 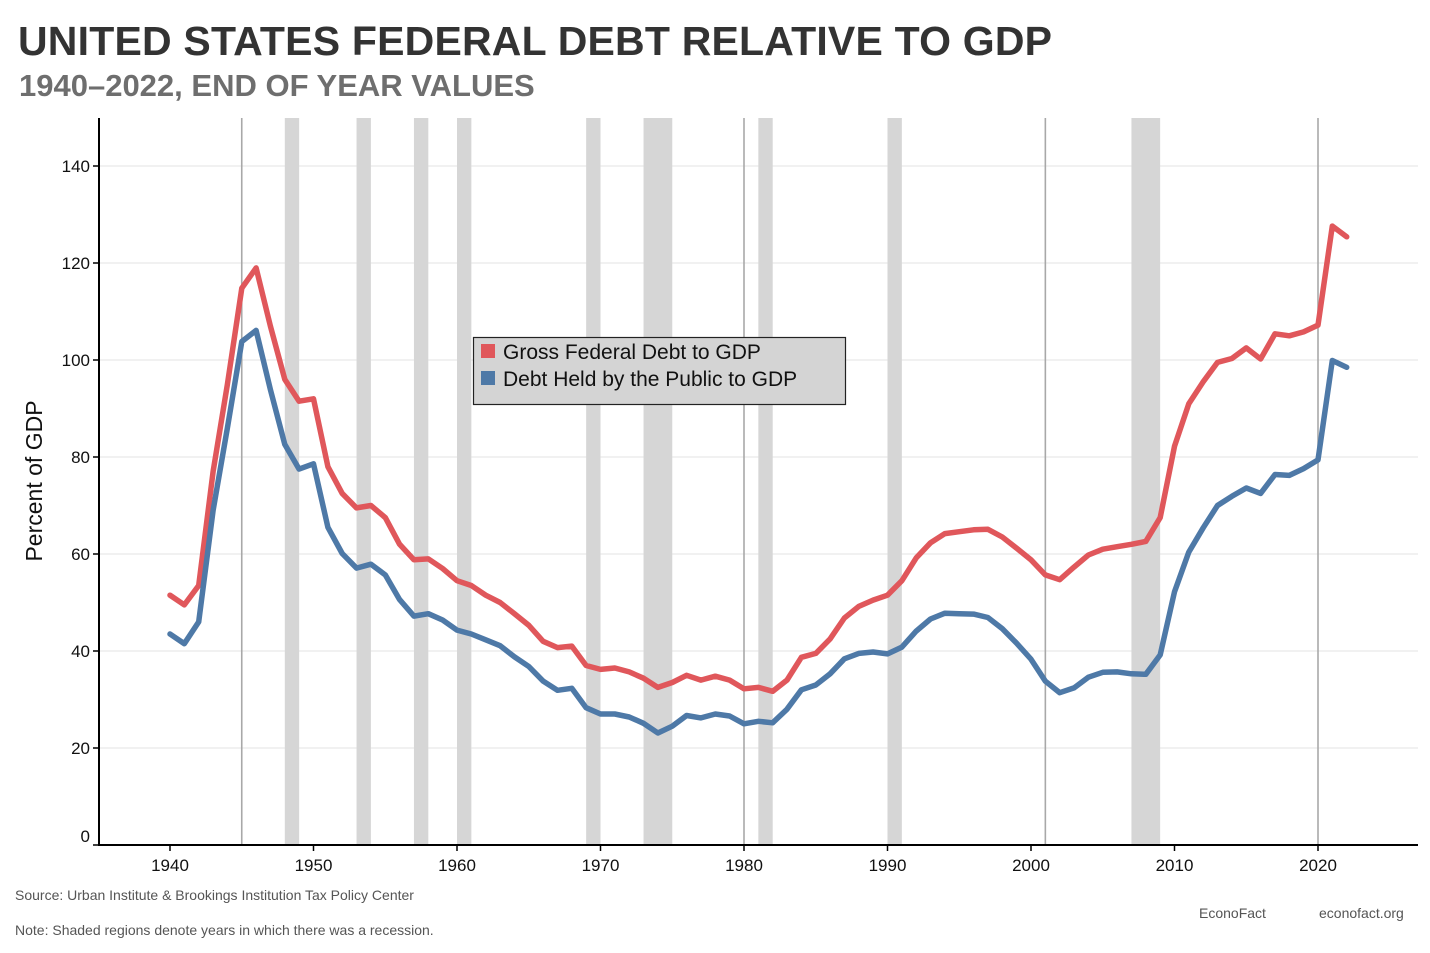 What do you see at coordinates (34, 480) in the screenshot?
I see `y-axis-label: Percent of GDP` at bounding box center [34, 480].